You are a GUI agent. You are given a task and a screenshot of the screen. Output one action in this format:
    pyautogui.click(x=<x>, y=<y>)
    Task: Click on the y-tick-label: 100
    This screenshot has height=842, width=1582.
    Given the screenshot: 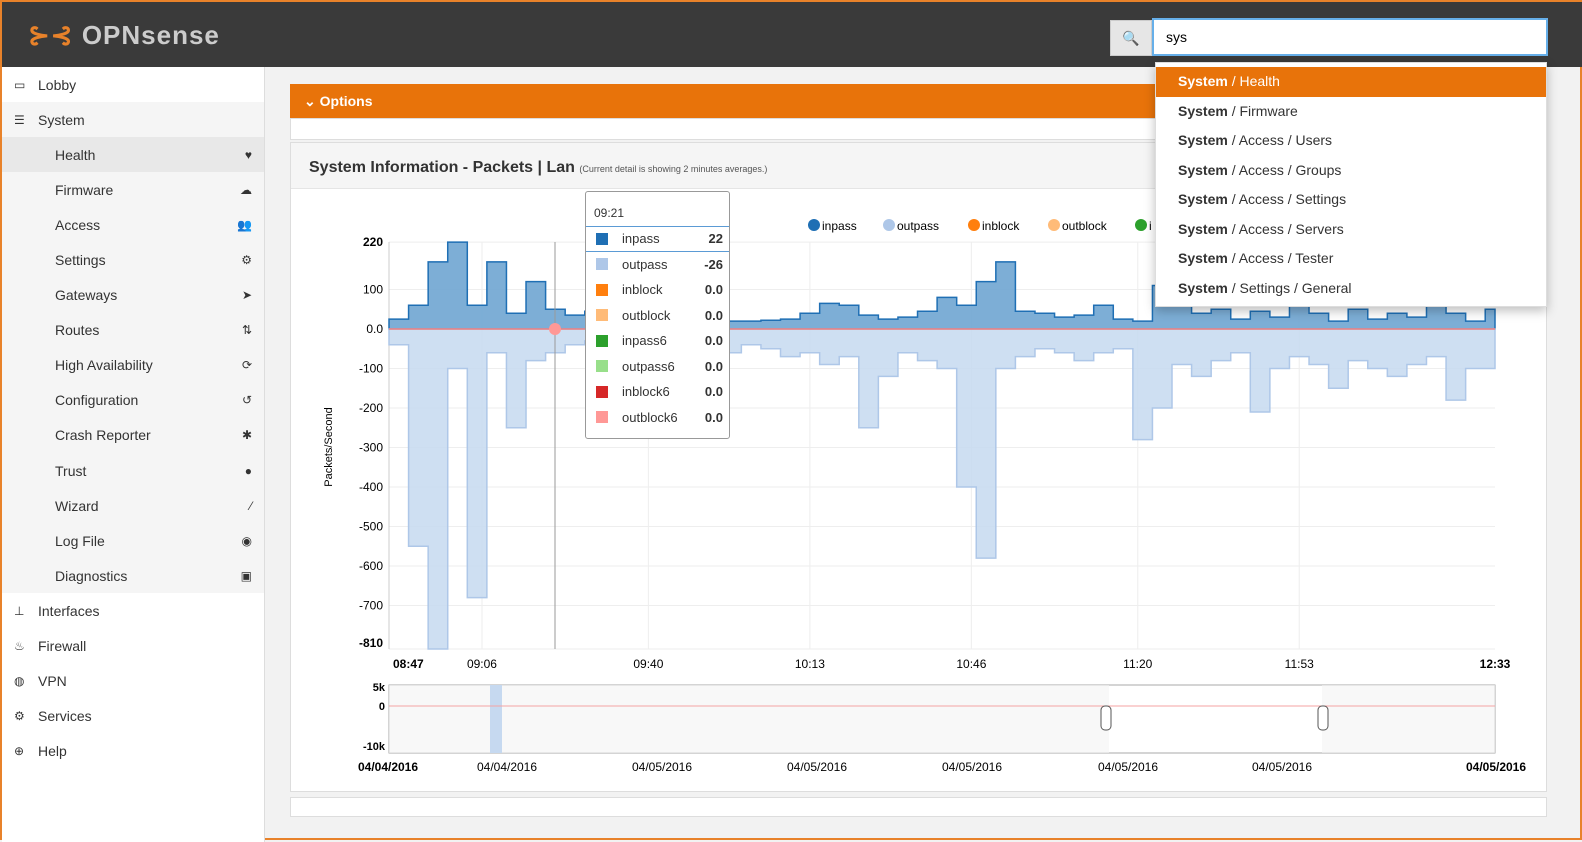 What is the action you would take?
    pyautogui.click(x=373, y=289)
    